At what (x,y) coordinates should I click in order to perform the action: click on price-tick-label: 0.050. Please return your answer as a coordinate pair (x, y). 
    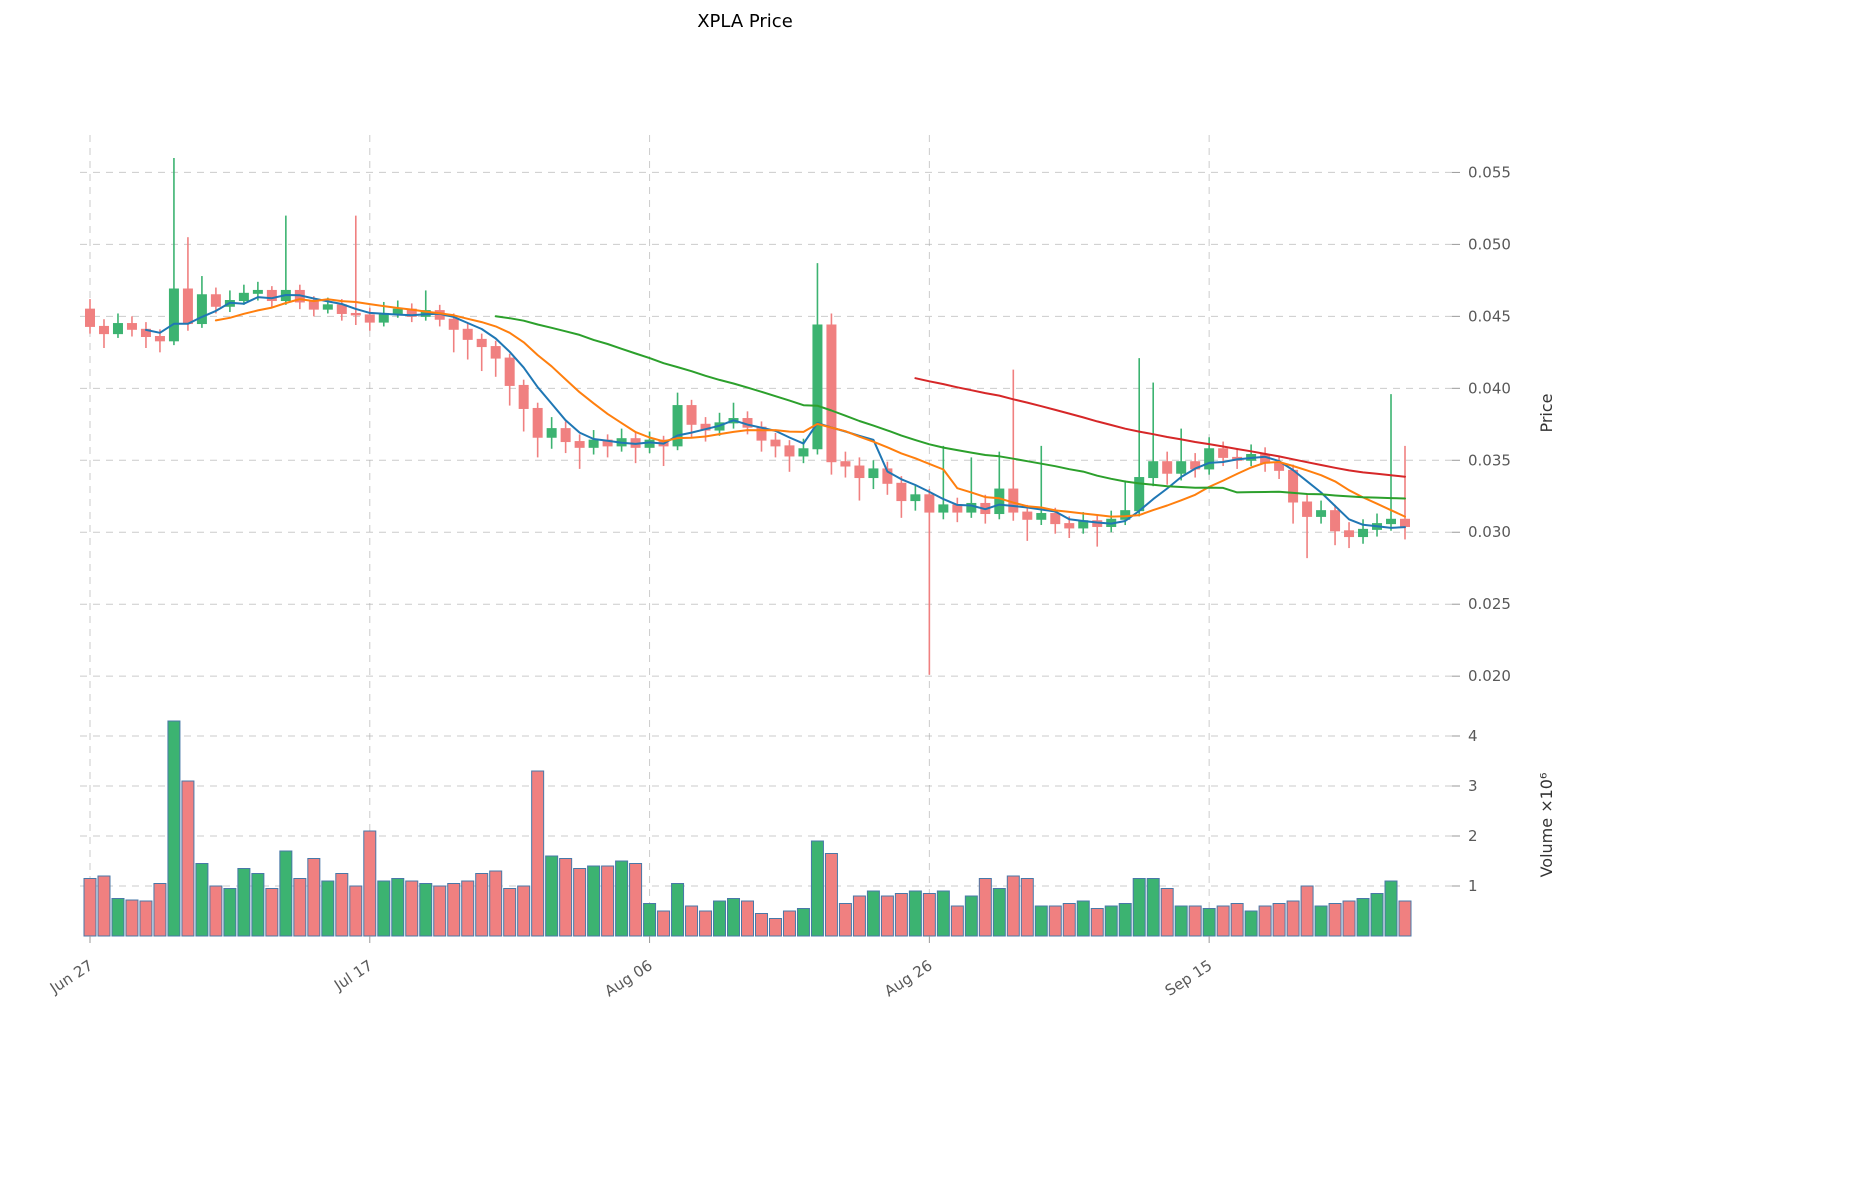
    Looking at the image, I should click on (1489, 244).